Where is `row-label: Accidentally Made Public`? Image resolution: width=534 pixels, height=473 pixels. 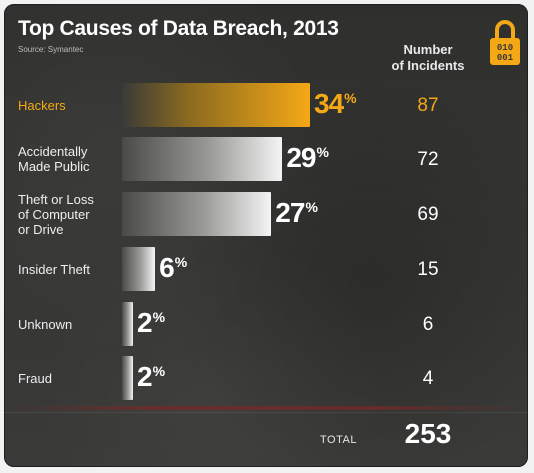
row-label: Accidentally Made Public is located at coordinates (54, 159).